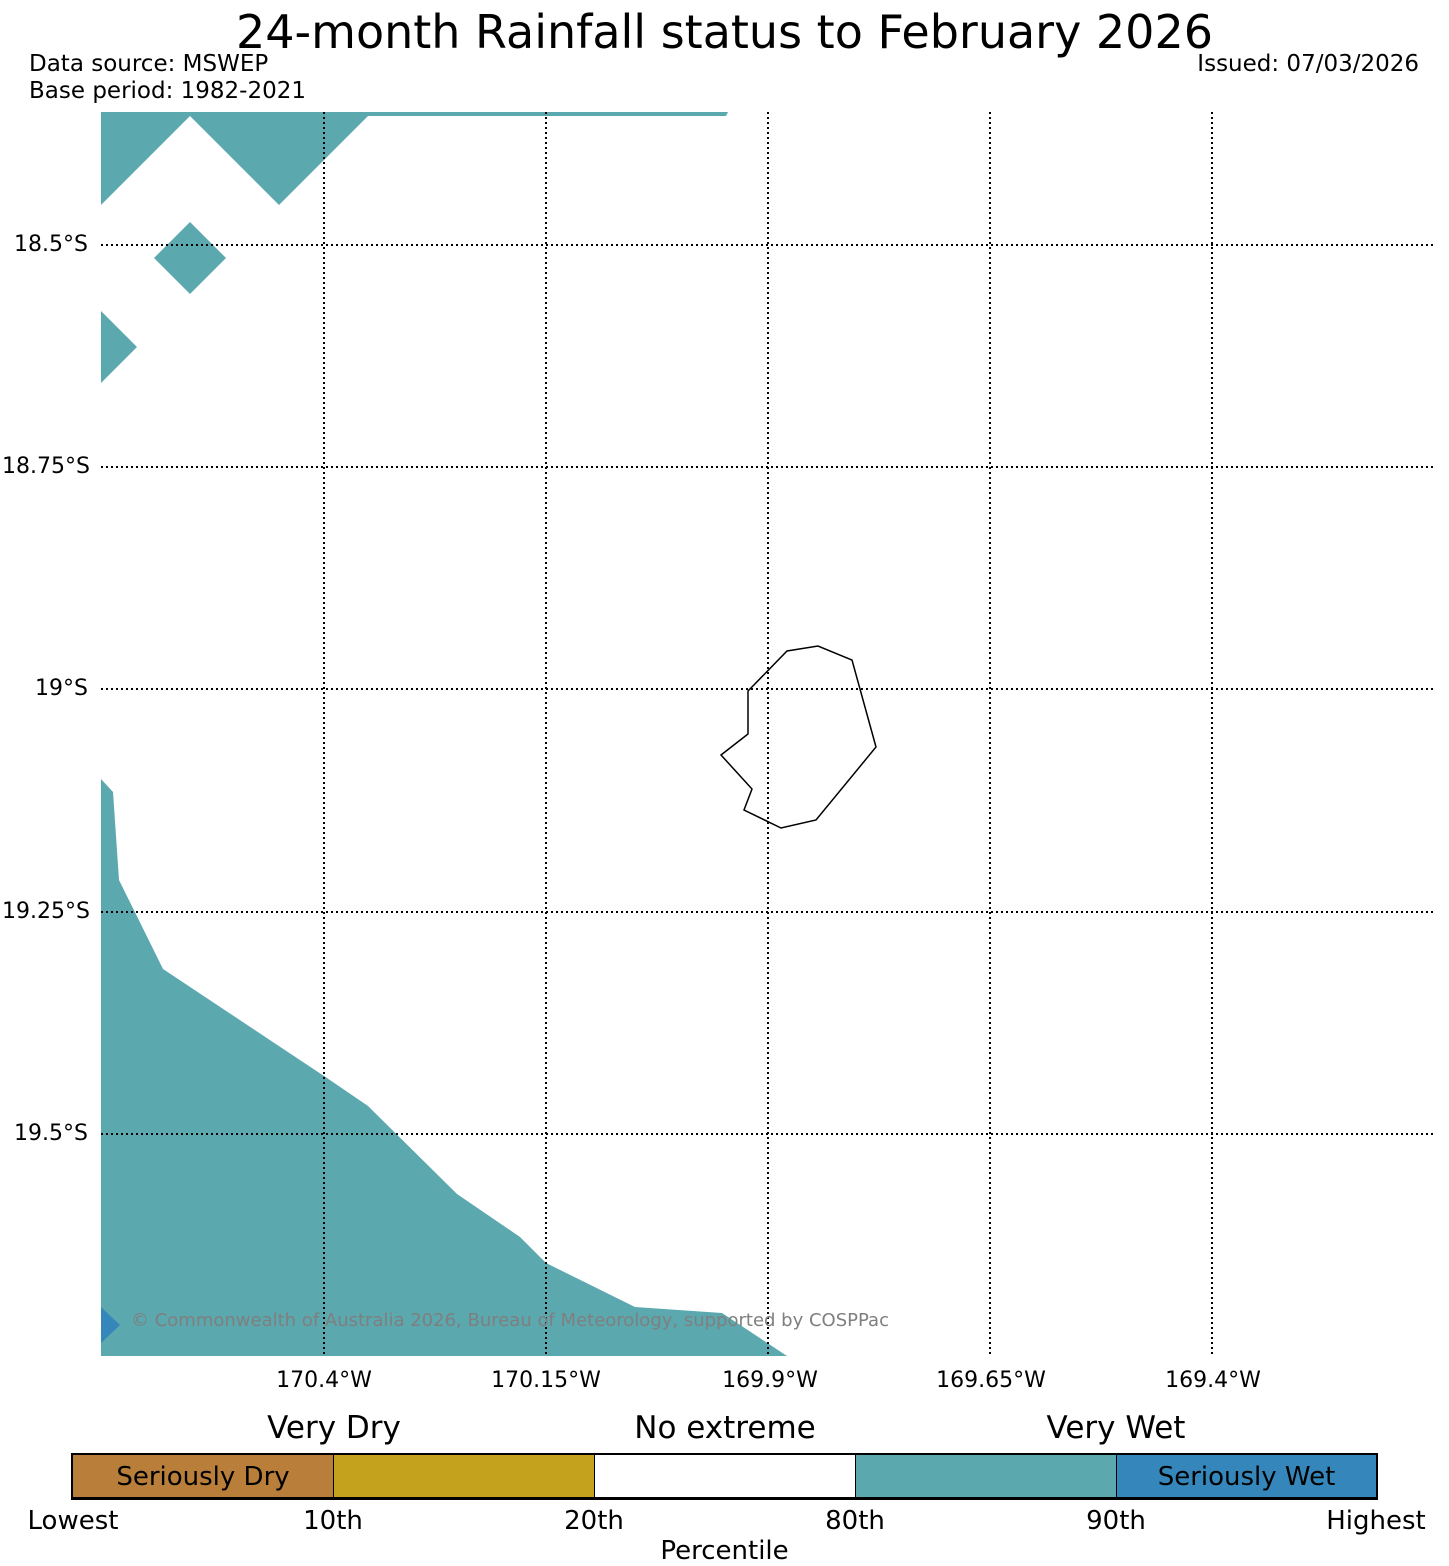  I want to click on legend-tick: Lowest, so click(73, 1521).